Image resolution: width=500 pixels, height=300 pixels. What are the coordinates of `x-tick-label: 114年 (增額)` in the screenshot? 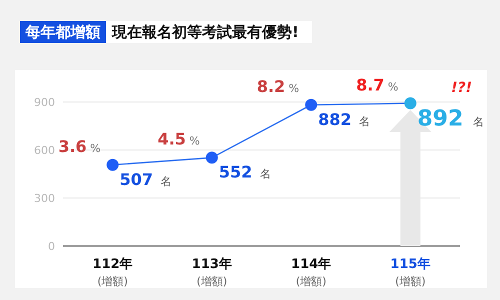 It's located at (311, 272).